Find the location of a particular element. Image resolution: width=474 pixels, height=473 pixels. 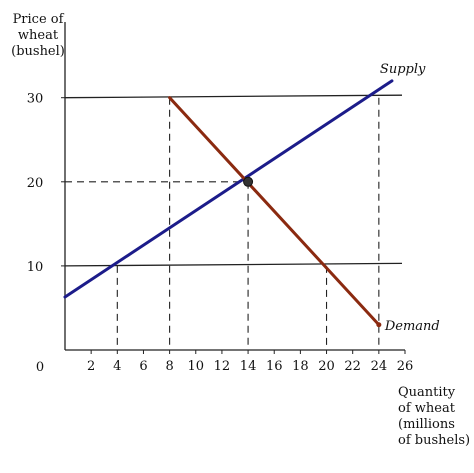

x-axis-title: Quantity of wheat (millions of bushels) is located at coordinates (434, 416).